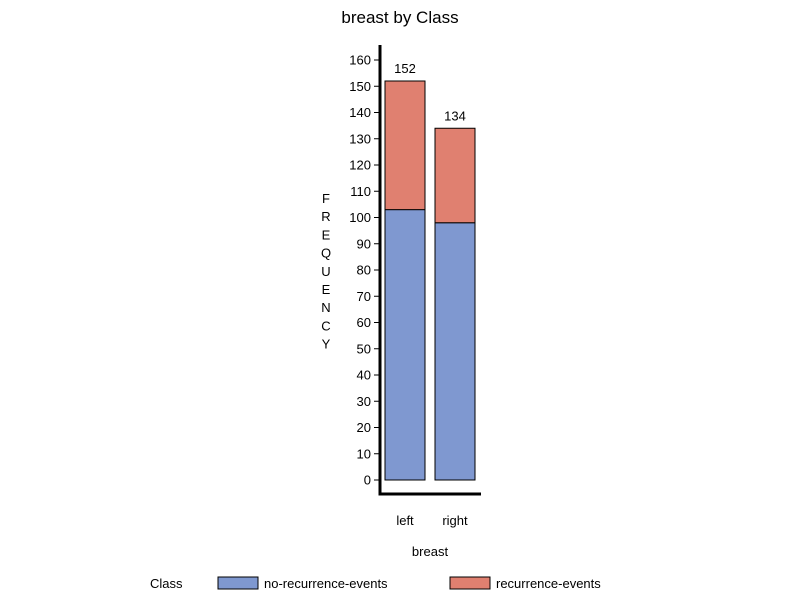 The image size is (800, 600). What do you see at coordinates (399, 17) in the screenshot?
I see `chart-title: breast by Class` at bounding box center [399, 17].